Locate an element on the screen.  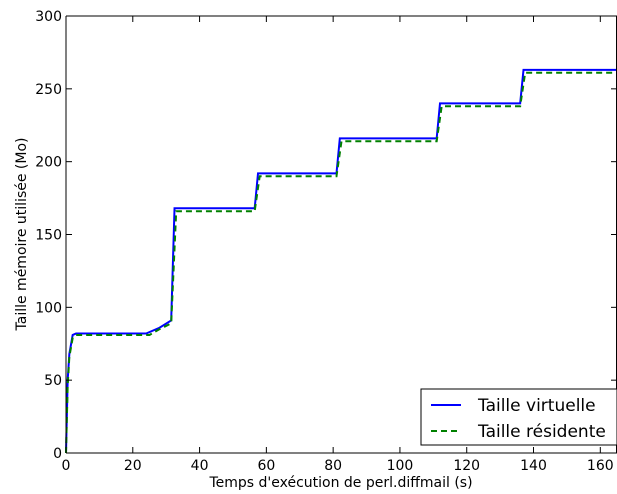
x-tick-label: 100 is located at coordinates (400, 466).